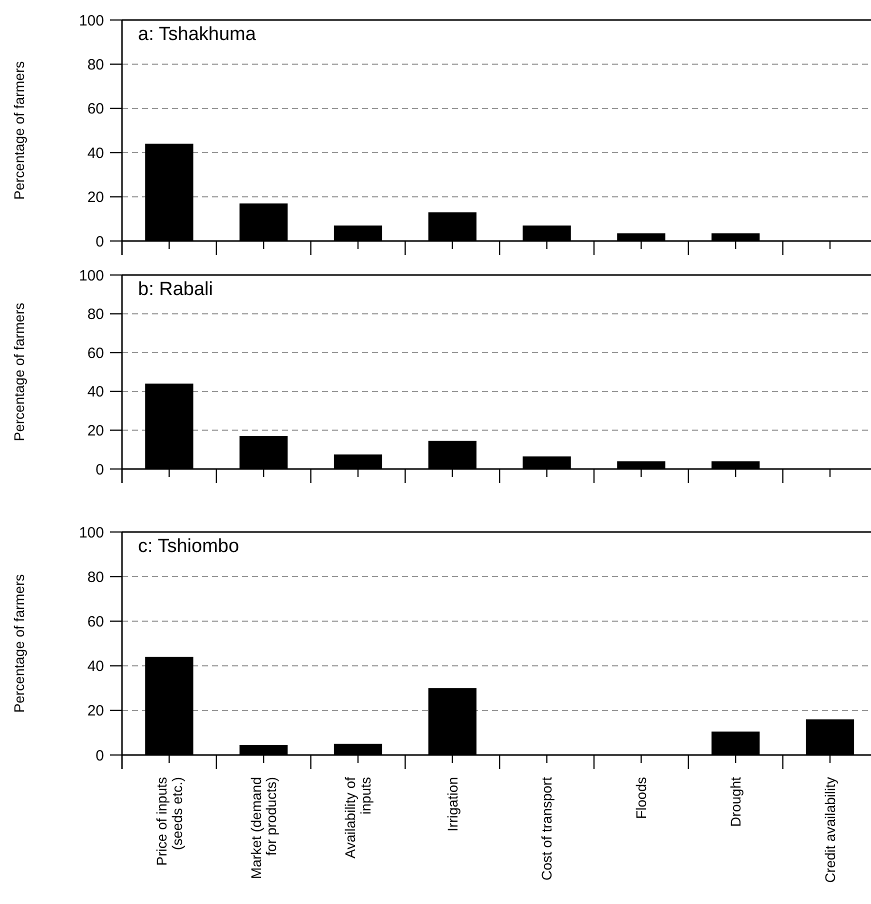 Image resolution: width=871 pixels, height=904 pixels. Describe the element at coordinates (197, 34) in the screenshot. I see `chart-title: a: Tshakhuma` at that location.